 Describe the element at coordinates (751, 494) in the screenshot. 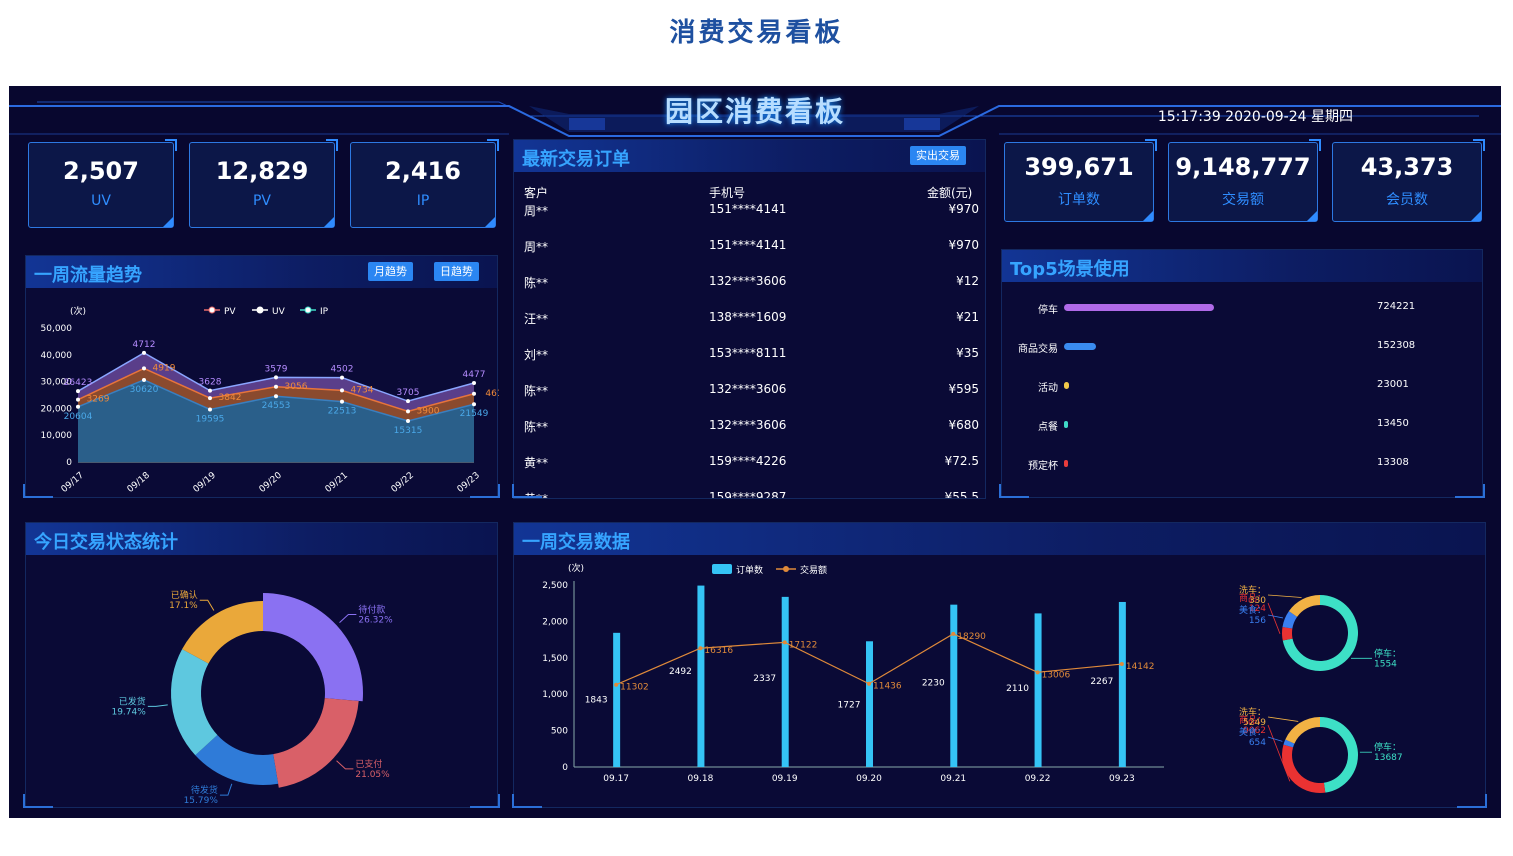

I see `order-row: 黄** 159****9287 ¥55.5` at that location.